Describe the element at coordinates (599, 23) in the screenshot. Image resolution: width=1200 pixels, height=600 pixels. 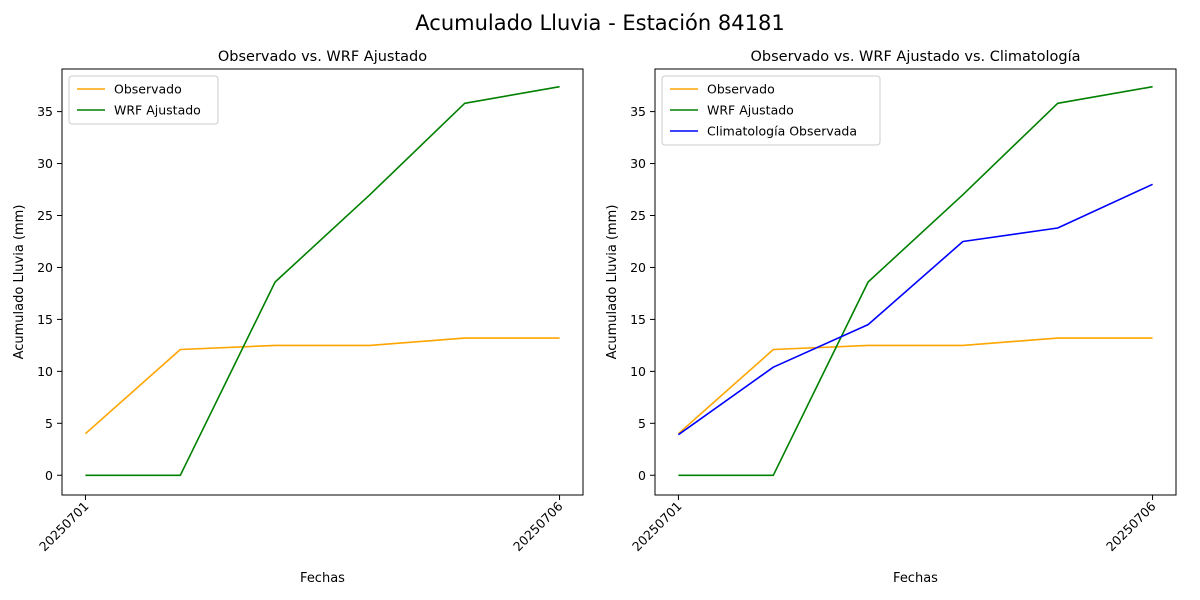
I see `figure-suptitle: Acumulado Lluvia - Estación 84181` at that location.